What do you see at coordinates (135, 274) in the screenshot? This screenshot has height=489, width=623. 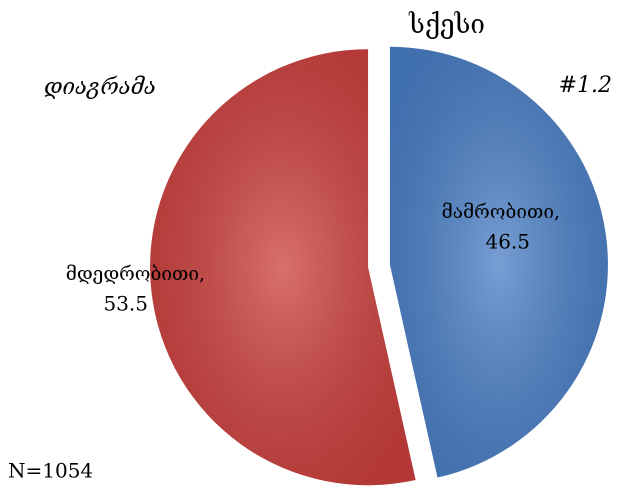 I see `slice-label: მდედრობითი,` at bounding box center [135, 274].